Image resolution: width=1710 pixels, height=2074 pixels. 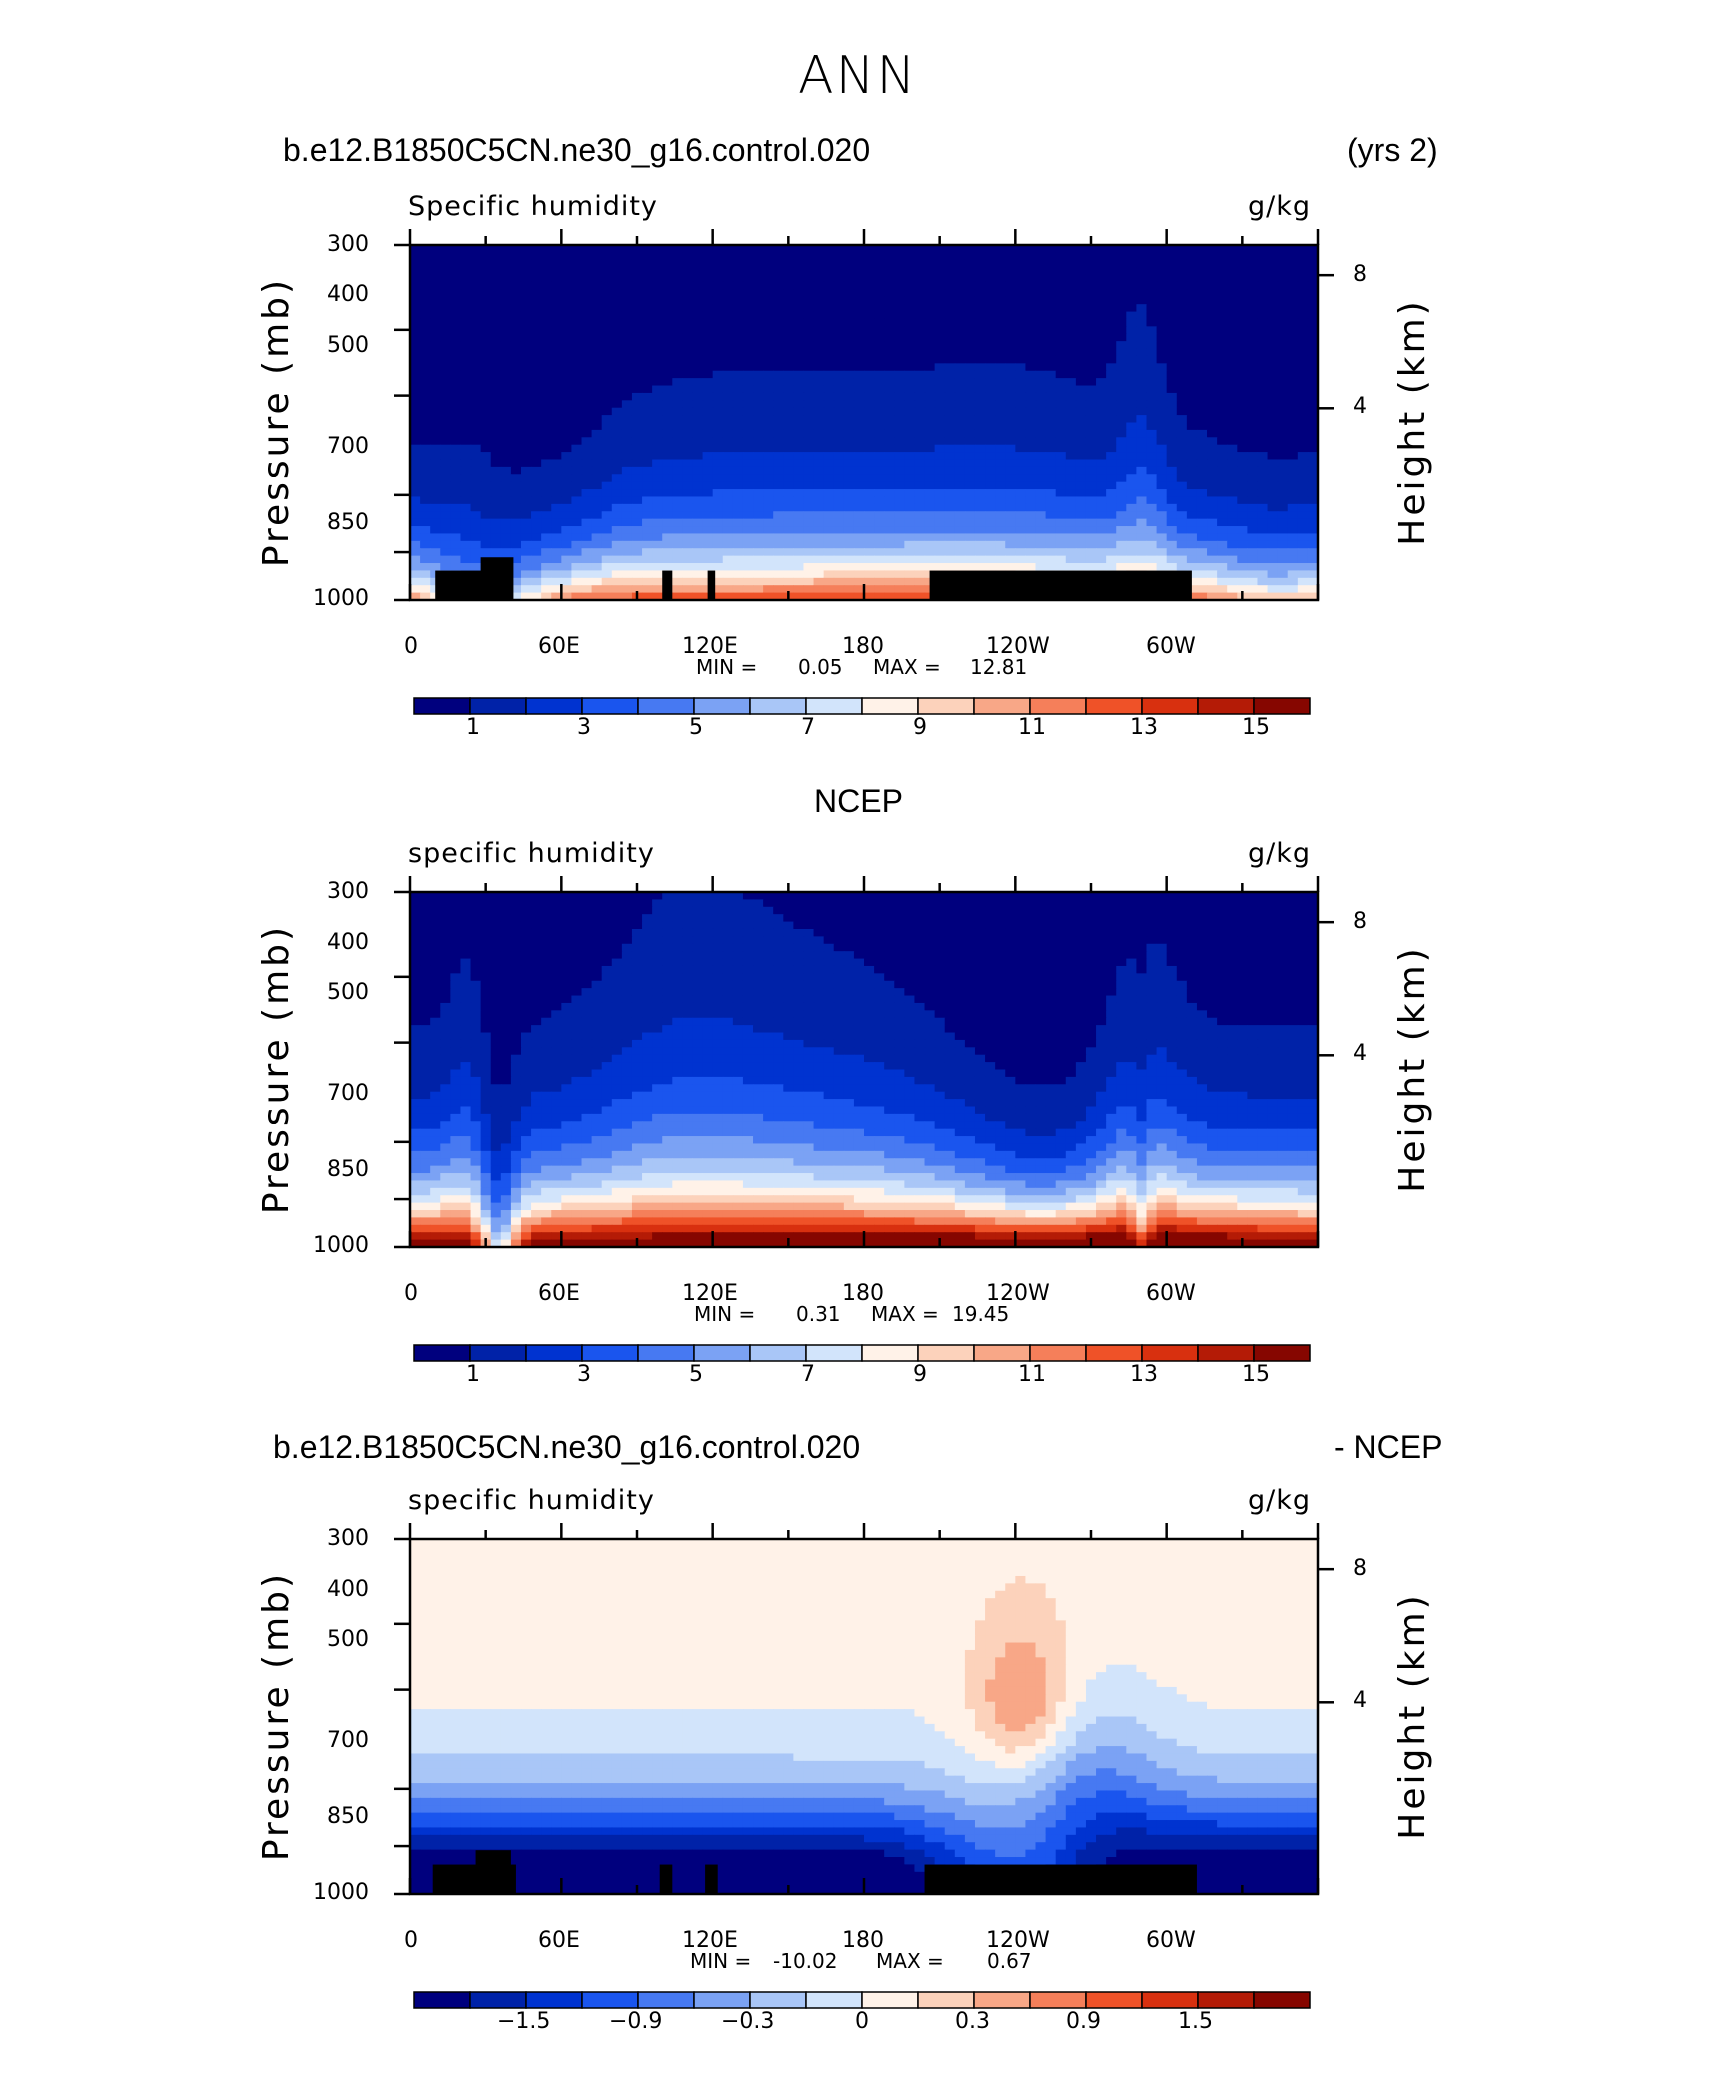 What do you see at coordinates (890, 706) in the screenshot?
I see `colorbar-box` at bounding box center [890, 706].